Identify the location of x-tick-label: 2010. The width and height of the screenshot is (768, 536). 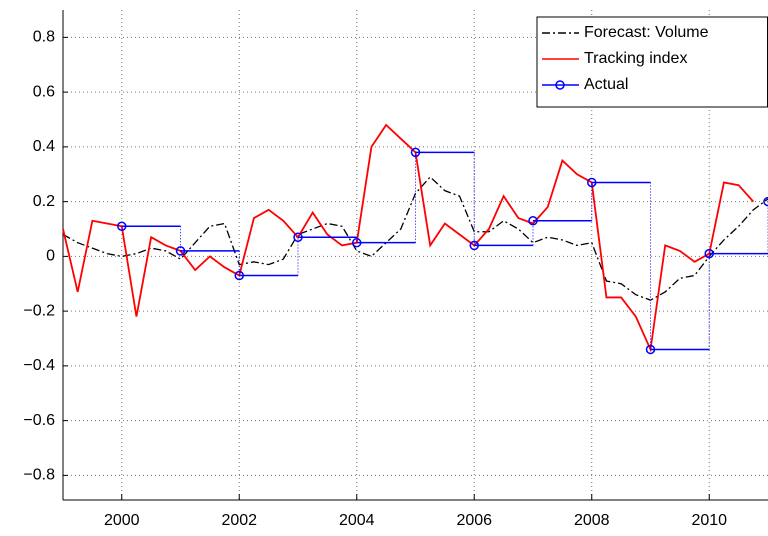
(709, 520).